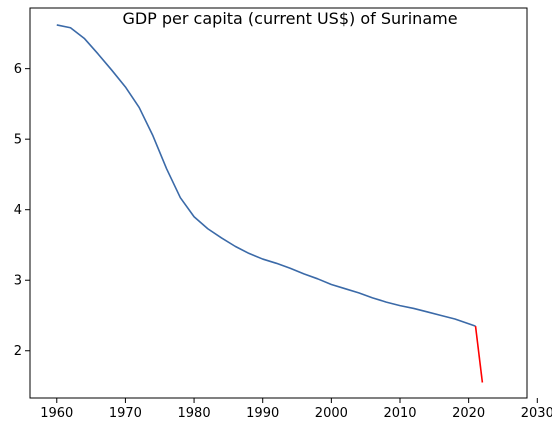 The height and width of the screenshot is (435, 552). What do you see at coordinates (331, 413) in the screenshot?
I see `x-tick-label: 2000` at bounding box center [331, 413].